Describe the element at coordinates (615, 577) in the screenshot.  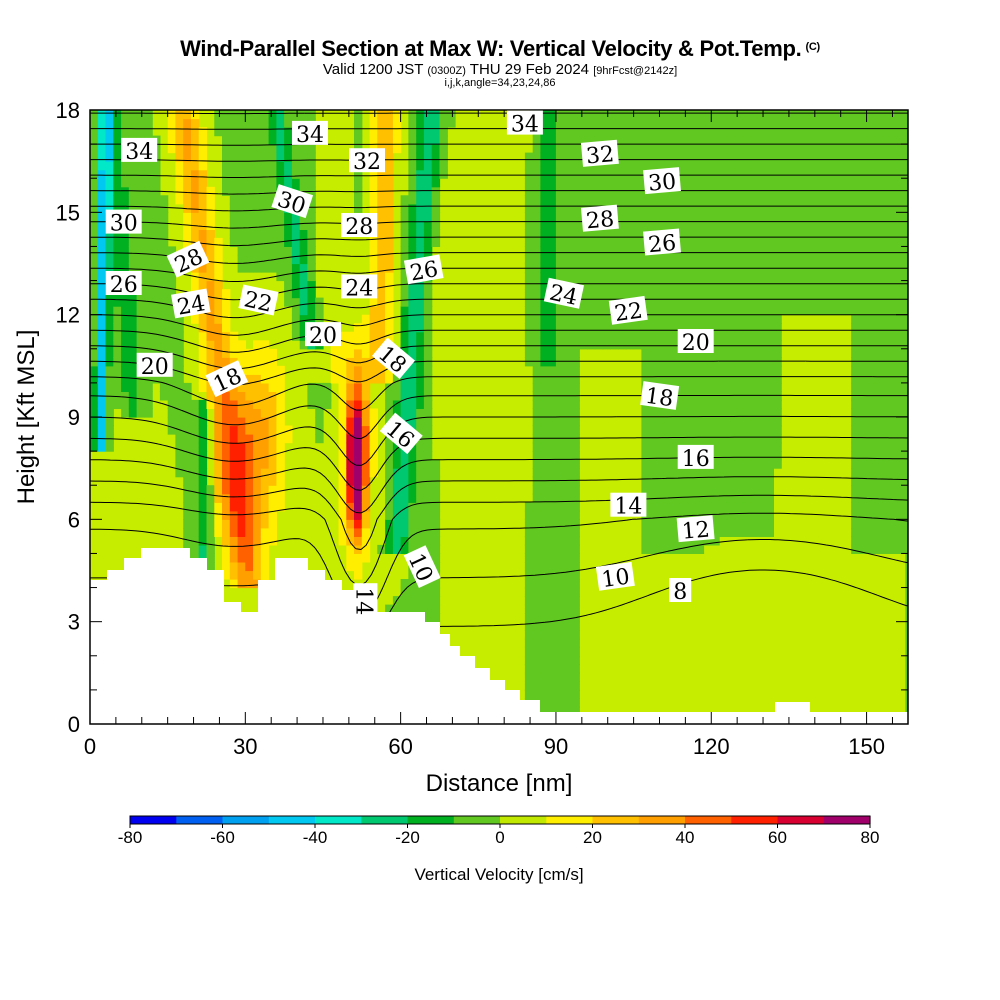
I see `contour-label: 10` at that location.